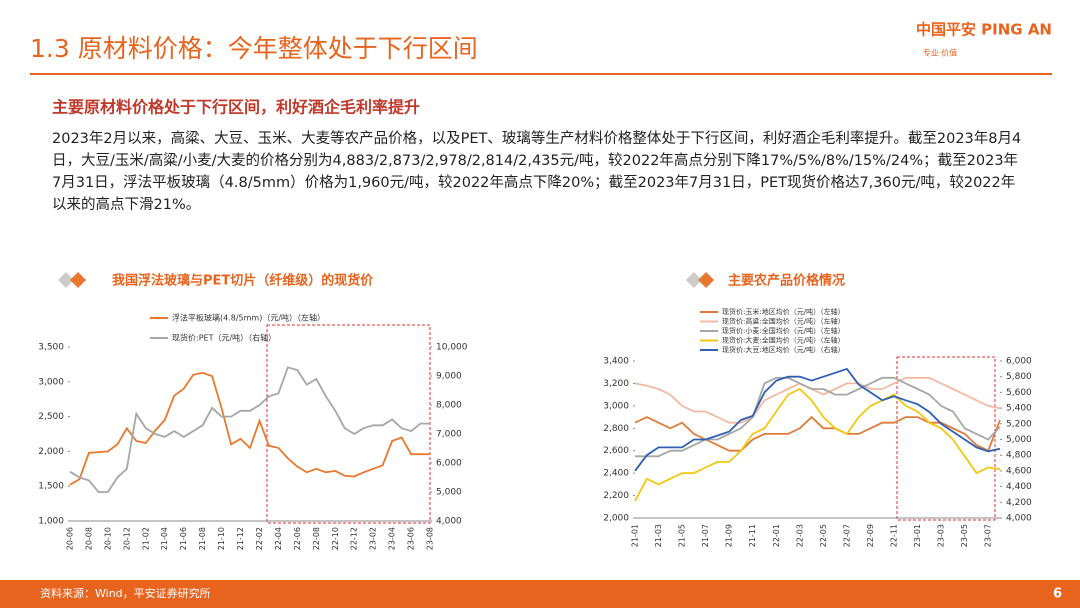 The height and width of the screenshot is (608, 1080). What do you see at coordinates (540, 594) in the screenshot?
I see `footer-bar` at bounding box center [540, 594].